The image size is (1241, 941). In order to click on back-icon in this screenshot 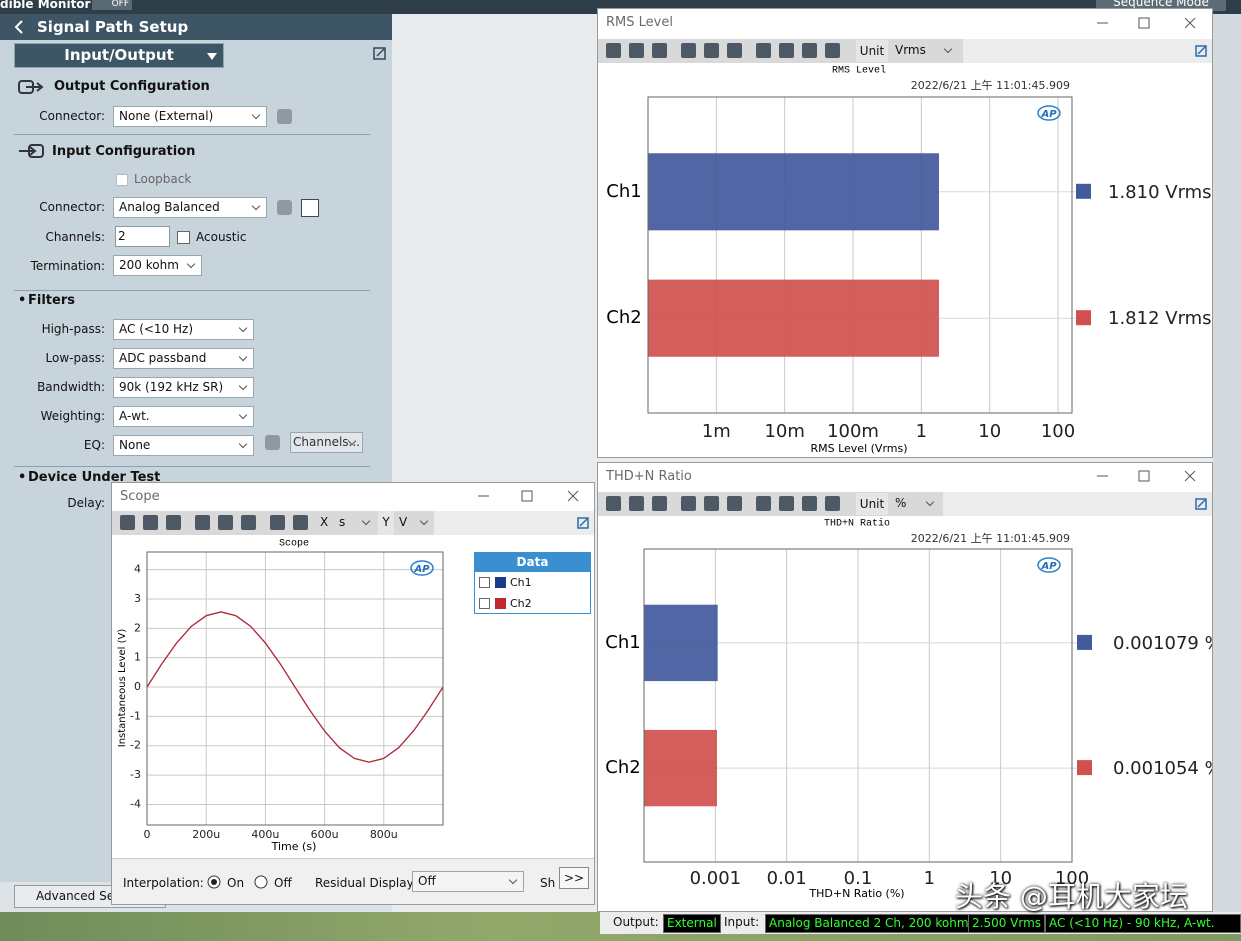, I will do `click(19, 27)`.